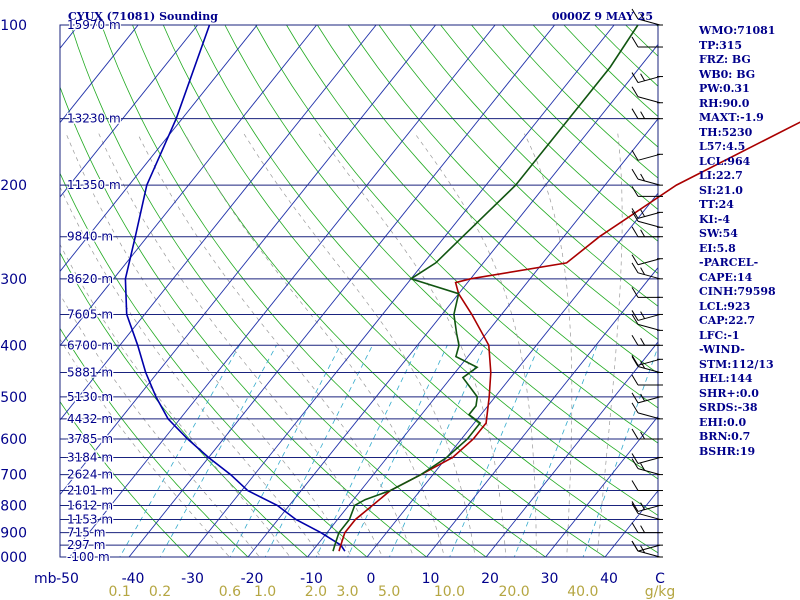 The image size is (800, 600). What do you see at coordinates (192, 579) in the screenshot?
I see `temperature-tick-label: -30` at bounding box center [192, 579].